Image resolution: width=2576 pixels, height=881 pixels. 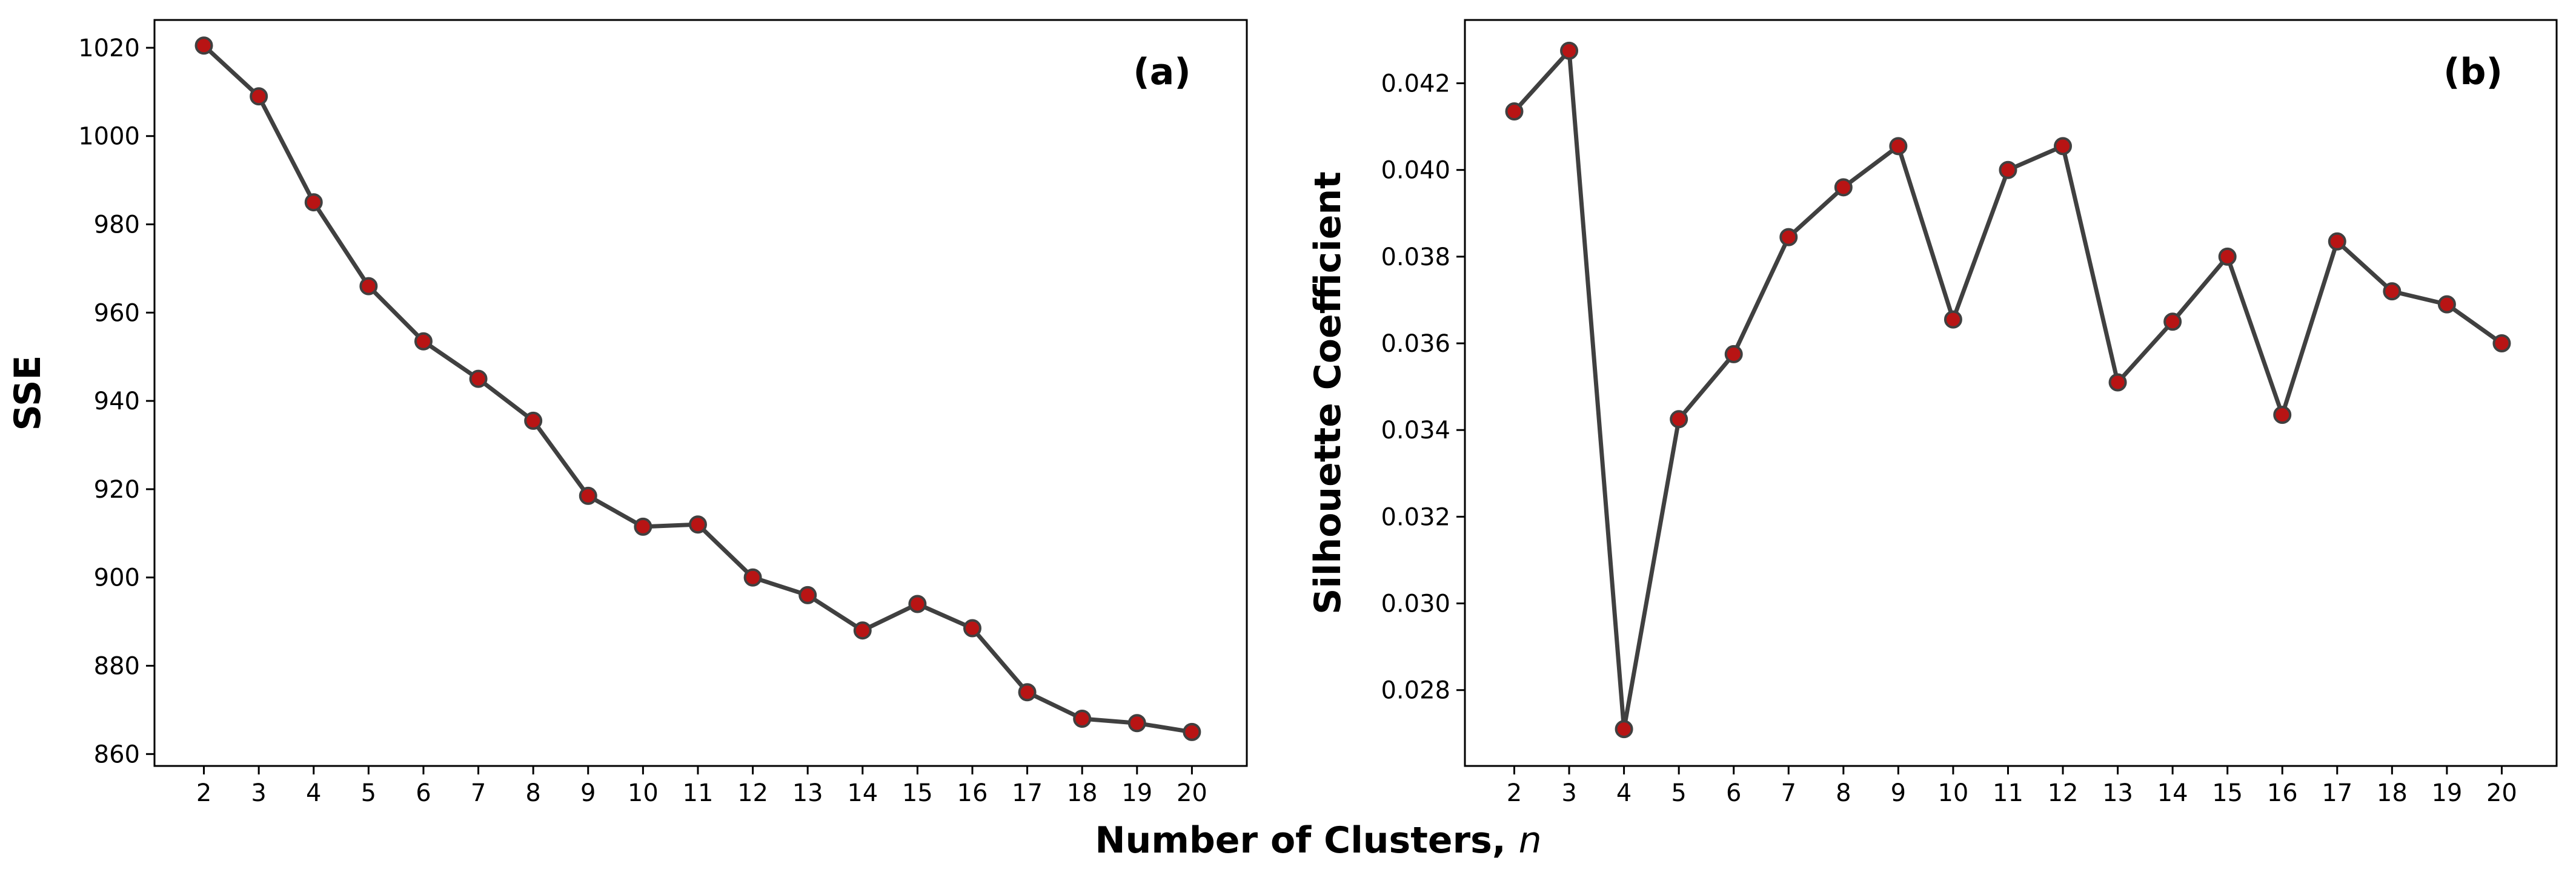 What do you see at coordinates (862, 793) in the screenshot?
I see `x-tick-label-a: 14` at bounding box center [862, 793].